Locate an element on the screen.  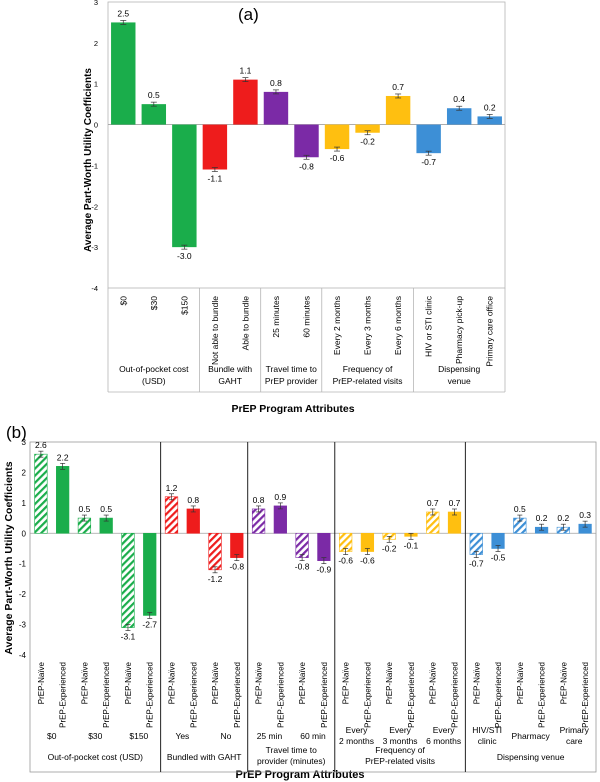
data-label-a: -0.2 is located at coordinates (367, 142).